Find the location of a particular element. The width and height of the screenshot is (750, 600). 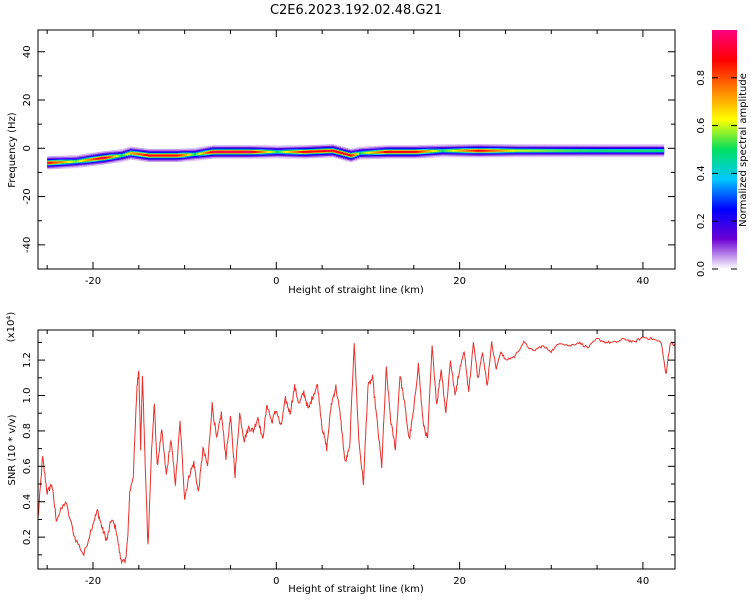

spectrogram-x-label: Height of straight line (km) is located at coordinates (356, 290).